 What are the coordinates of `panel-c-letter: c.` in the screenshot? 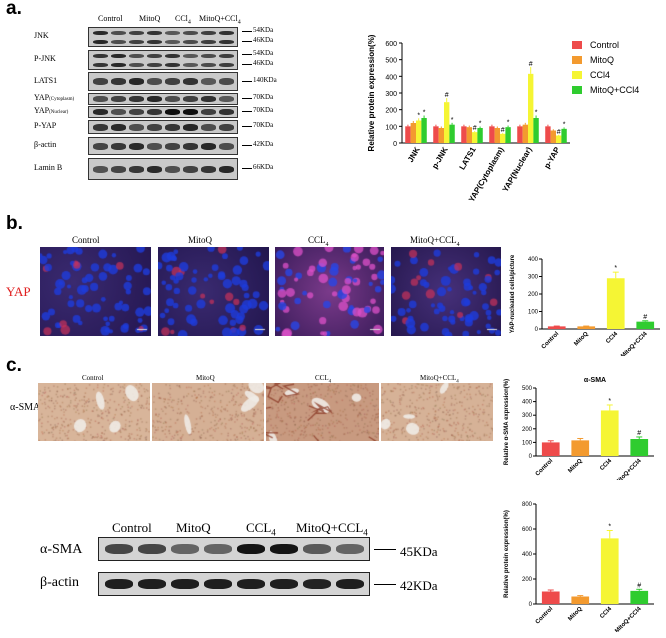 It's located at (14, 365).